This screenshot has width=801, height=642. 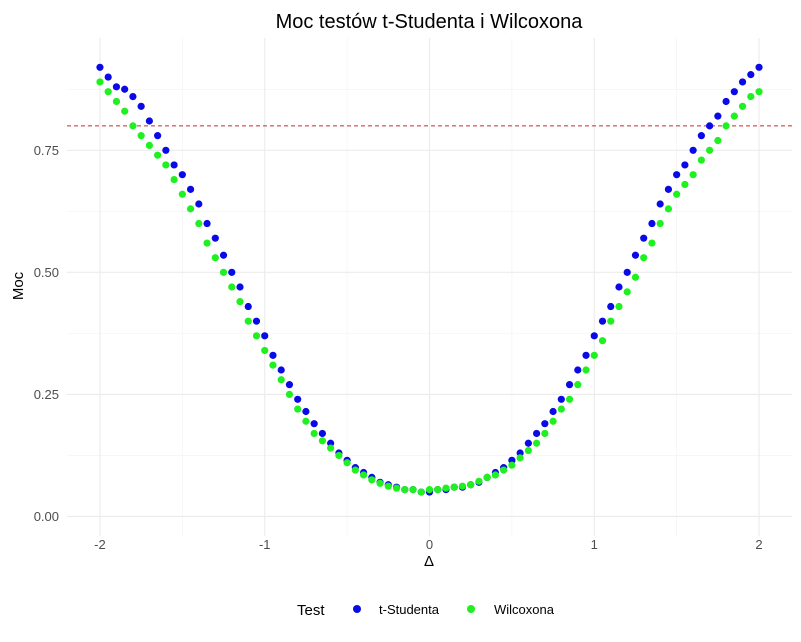 What do you see at coordinates (46, 516) in the screenshot?
I see `y-tick-label: 0.00` at bounding box center [46, 516].